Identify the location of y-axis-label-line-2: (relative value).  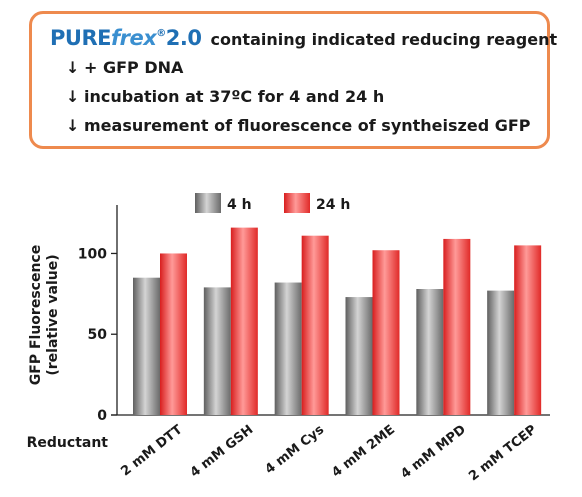
(53, 314).